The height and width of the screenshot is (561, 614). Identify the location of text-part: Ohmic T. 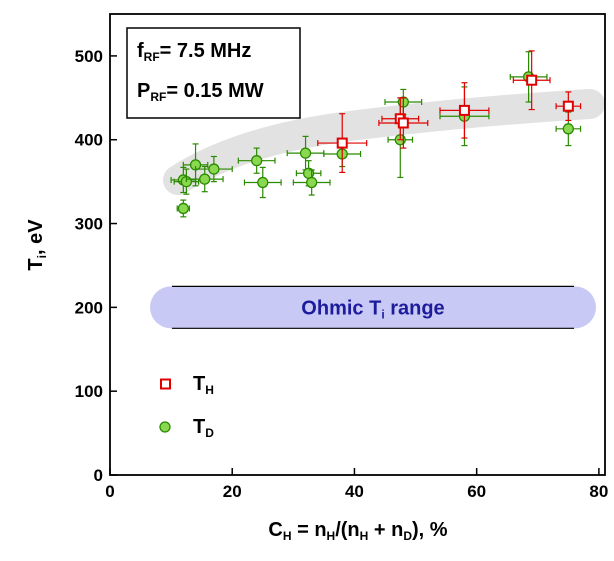
(341, 308).